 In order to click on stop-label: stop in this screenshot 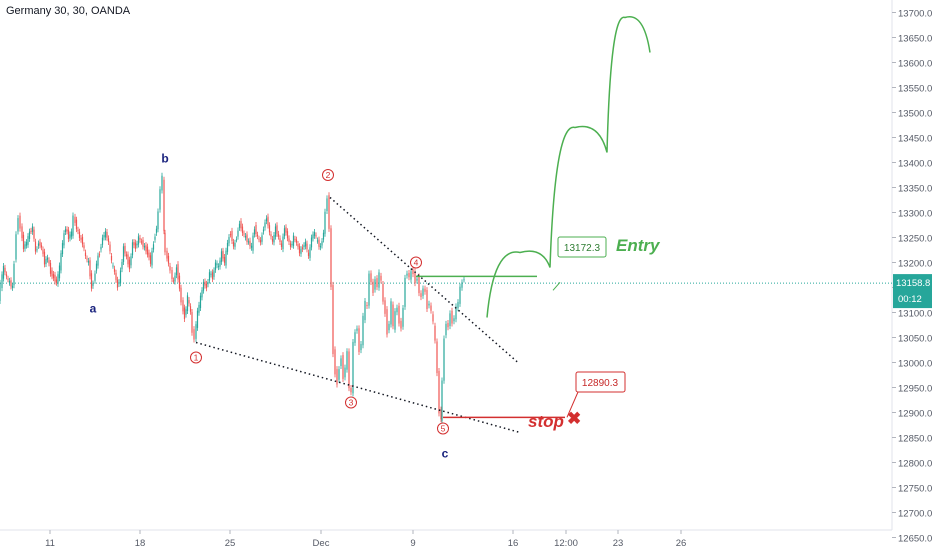, I will do `click(546, 421)`.